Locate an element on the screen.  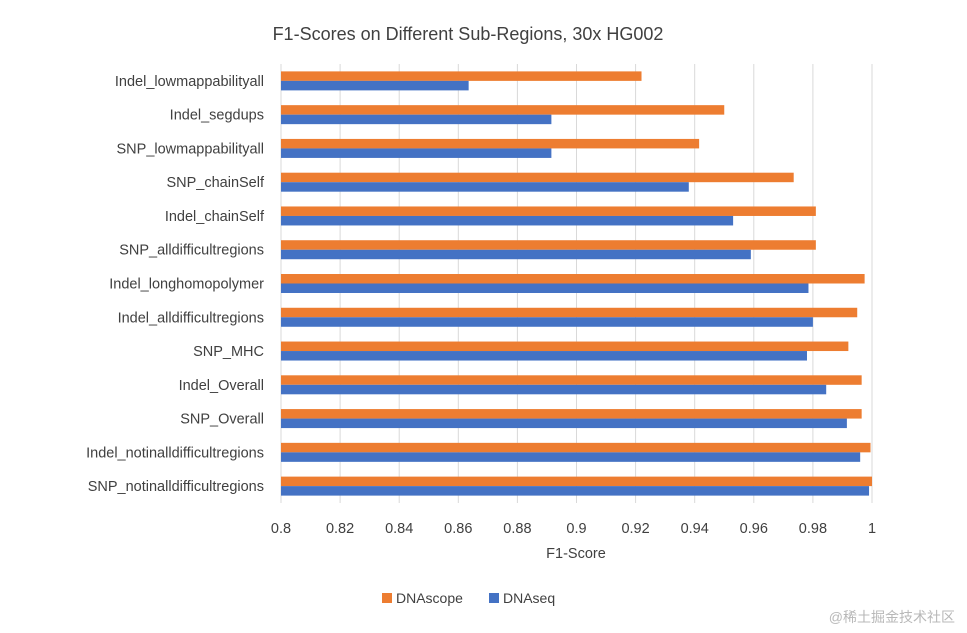
x-tick-labels: 0.8 0.82 0.84 0.86 0.88 0.9 0.92 0.94 0.96 0.98 1 is located at coordinates (573, 529).